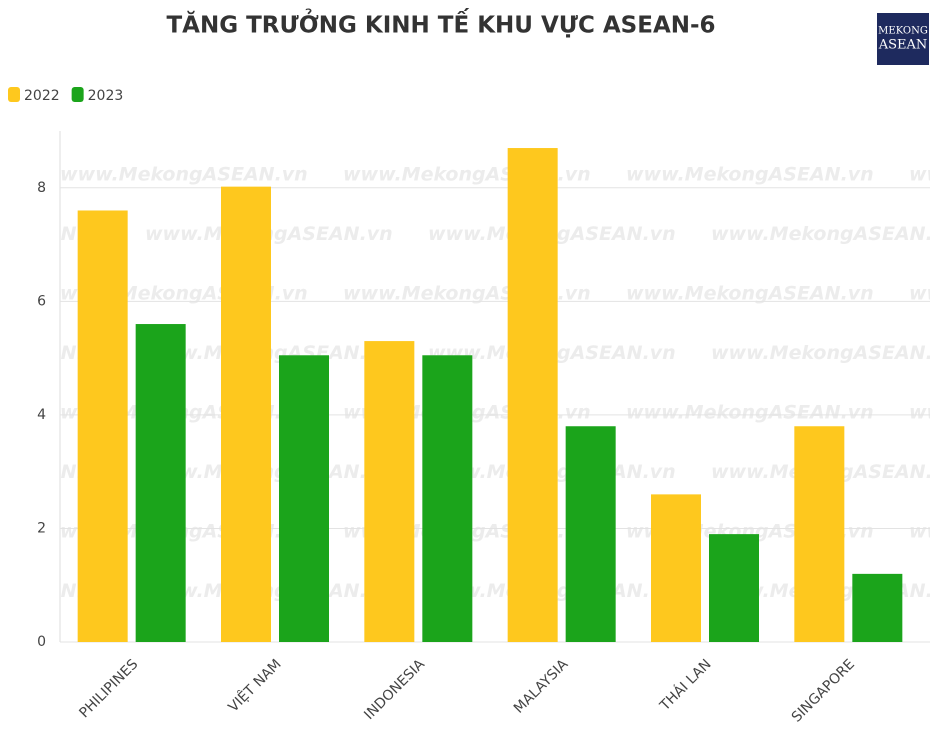 Image resolution: width=941 pixels, height=732 pixels. What do you see at coordinates (41, 188) in the screenshot?
I see `y-tick-label: 8` at bounding box center [41, 188].